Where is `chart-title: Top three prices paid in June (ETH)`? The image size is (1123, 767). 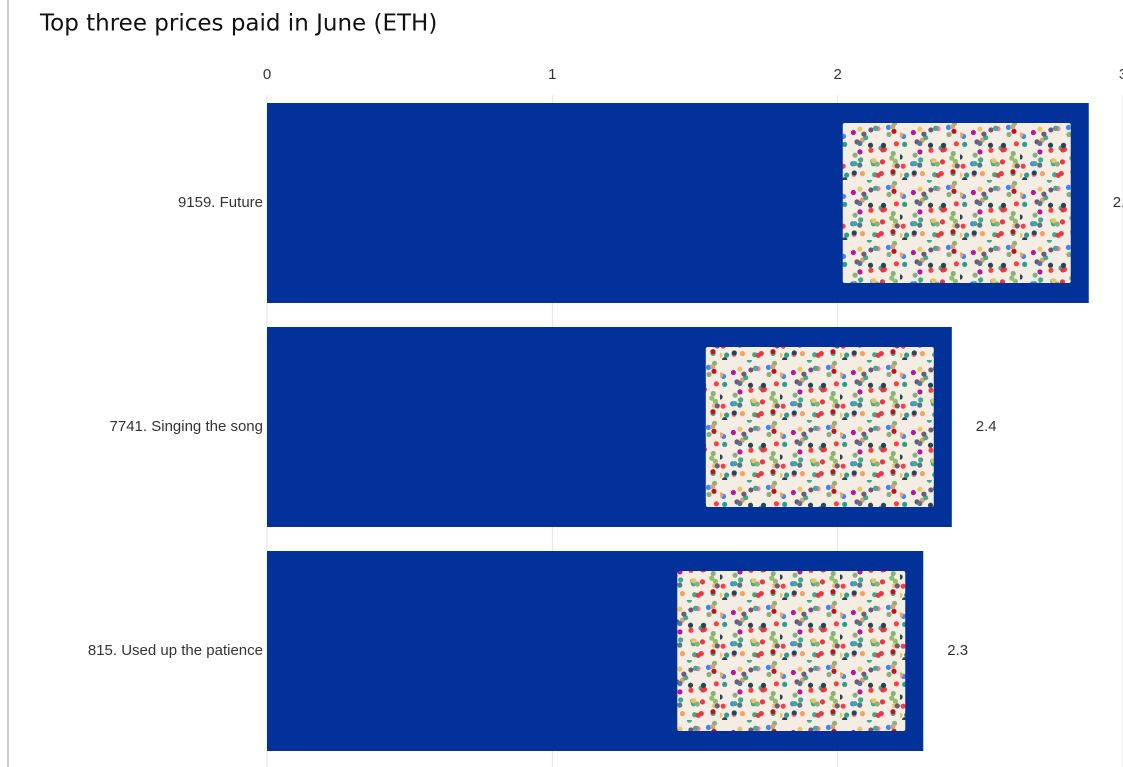 chart-title: Top three prices paid in June (ETH) is located at coordinates (238, 24).